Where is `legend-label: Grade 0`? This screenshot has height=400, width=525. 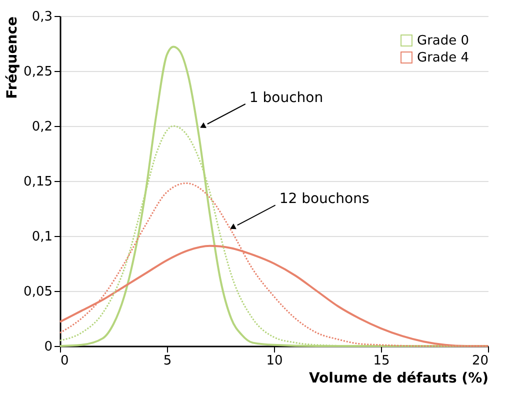 legend-label: Grade 0 is located at coordinates (443, 41).